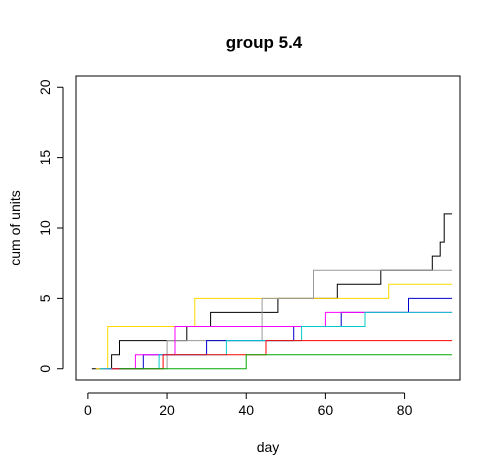 This screenshot has width=500, height=475. What do you see at coordinates (45, 87) in the screenshot?
I see `y-tick-label: 20` at bounding box center [45, 87].